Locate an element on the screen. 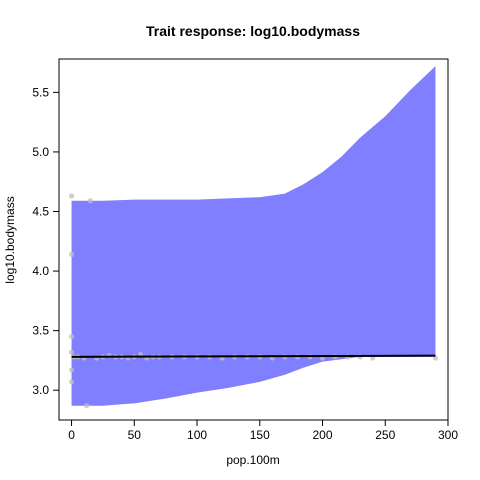 This screenshot has width=480, height=480. x-tick-label: 250 is located at coordinates (385, 435).